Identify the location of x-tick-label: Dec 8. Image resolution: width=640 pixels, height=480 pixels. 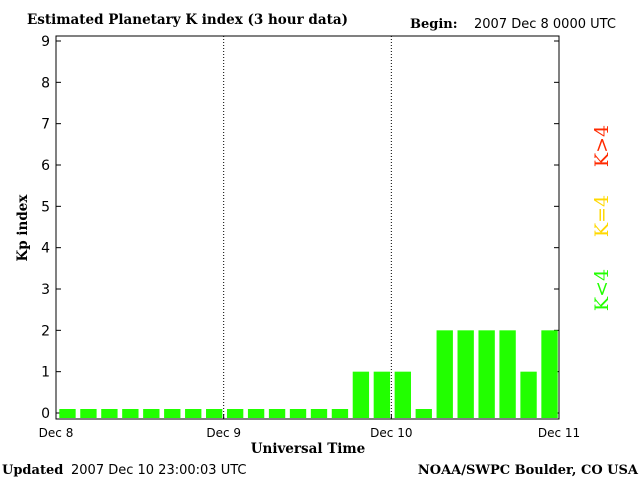
(56, 433).